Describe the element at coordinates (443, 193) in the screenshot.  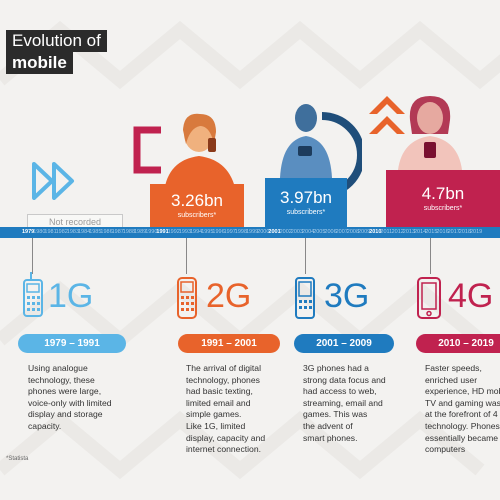
I see `stat-value-4g: 4.7bn` at that location.